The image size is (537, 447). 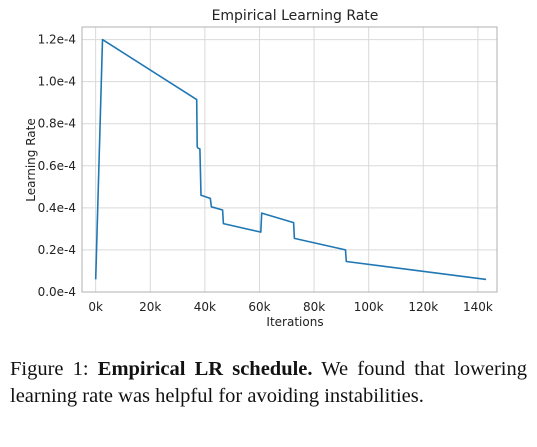 I want to click on y-tick-label: 0.4e-4, so click(x=57, y=208).